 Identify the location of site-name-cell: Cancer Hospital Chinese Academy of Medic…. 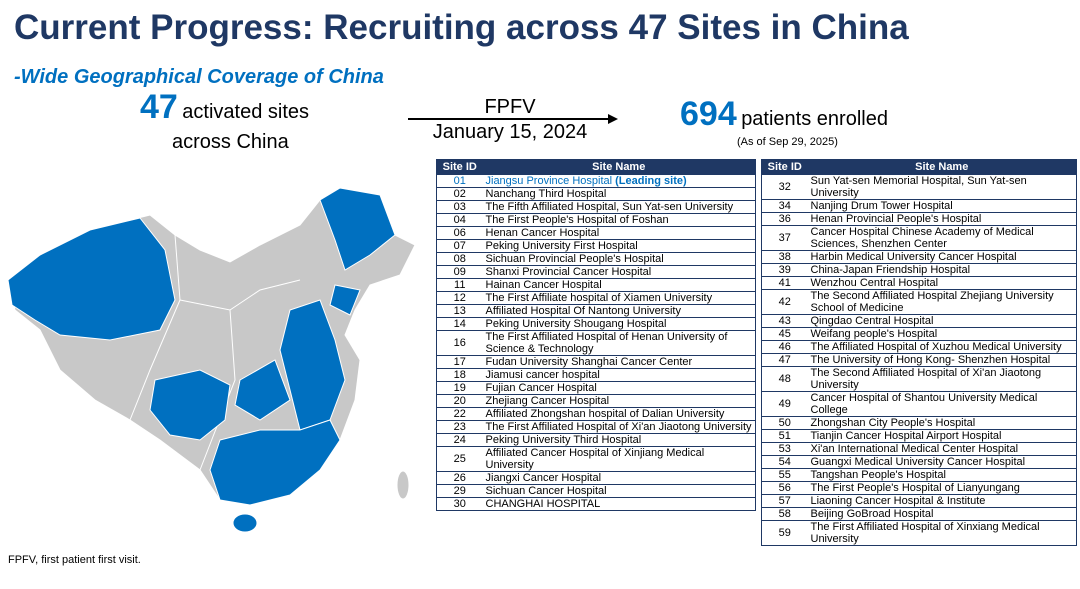
(942, 238).